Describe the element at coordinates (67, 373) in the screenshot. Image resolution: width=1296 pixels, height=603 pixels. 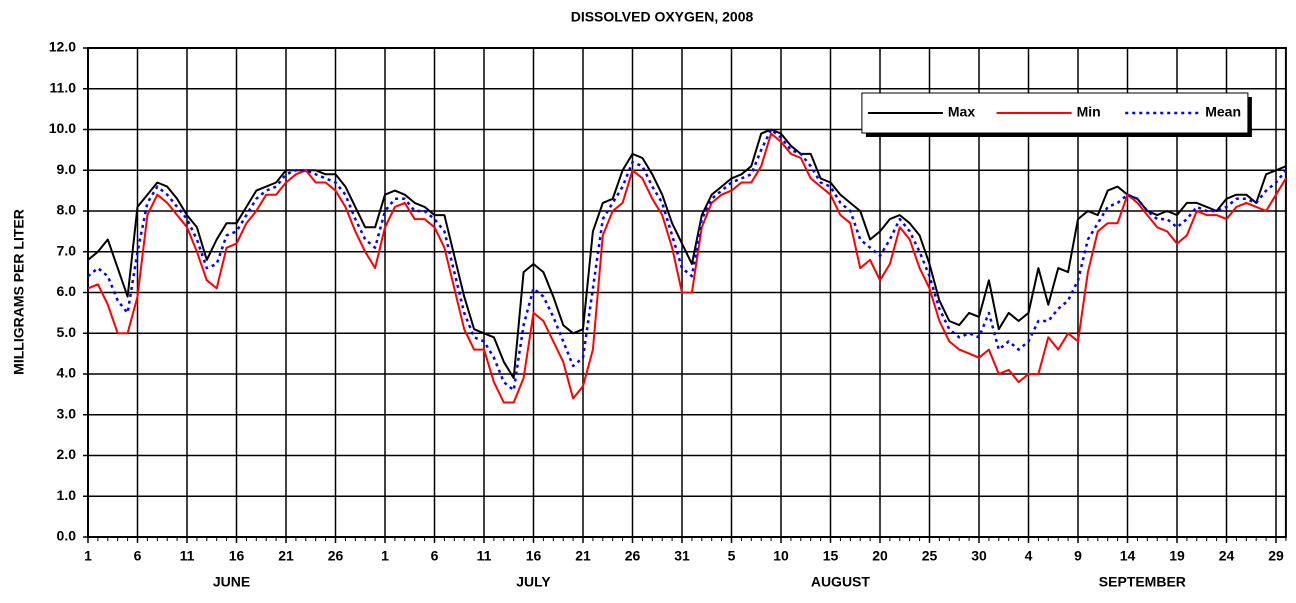
I see `y-tick-label: 4.0` at that location.